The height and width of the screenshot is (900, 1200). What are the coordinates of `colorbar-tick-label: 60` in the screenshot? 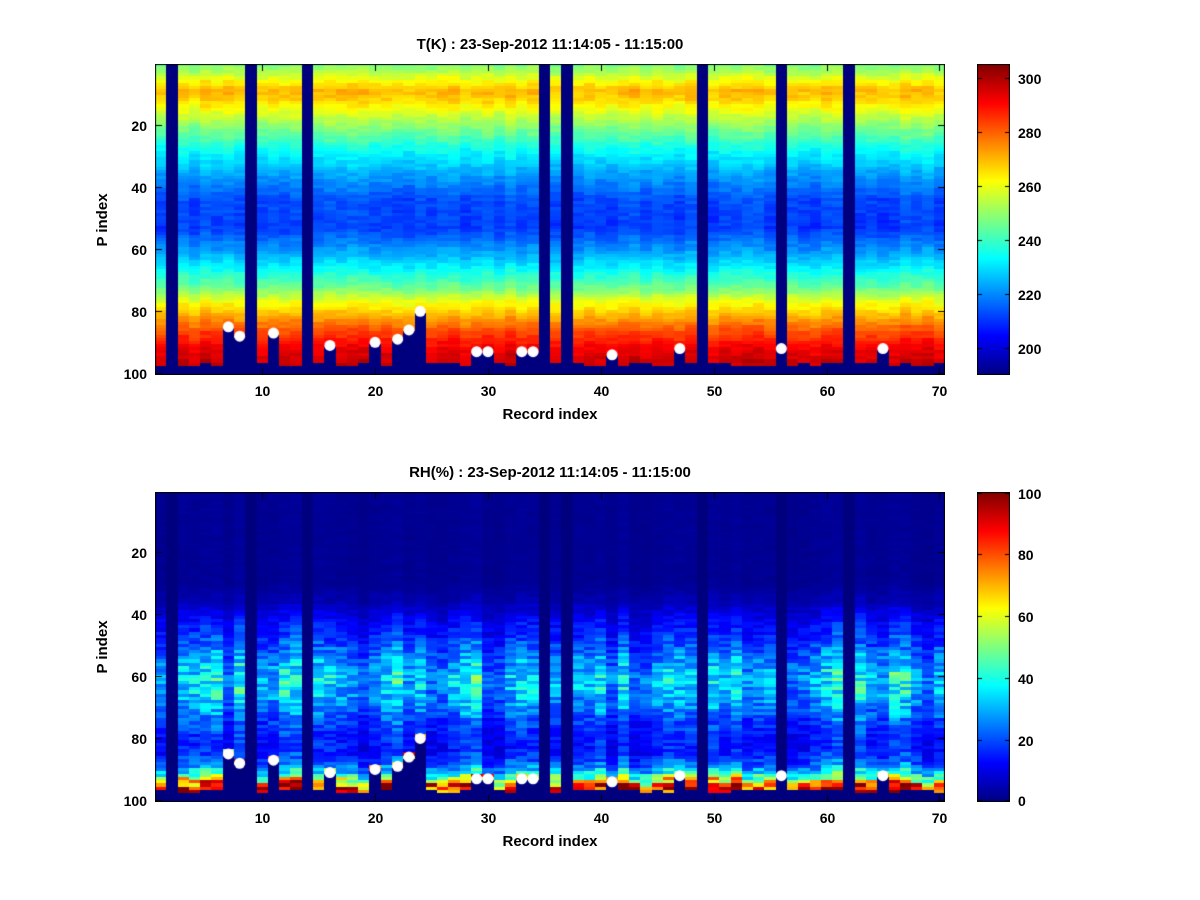 It's located at (1026, 616).